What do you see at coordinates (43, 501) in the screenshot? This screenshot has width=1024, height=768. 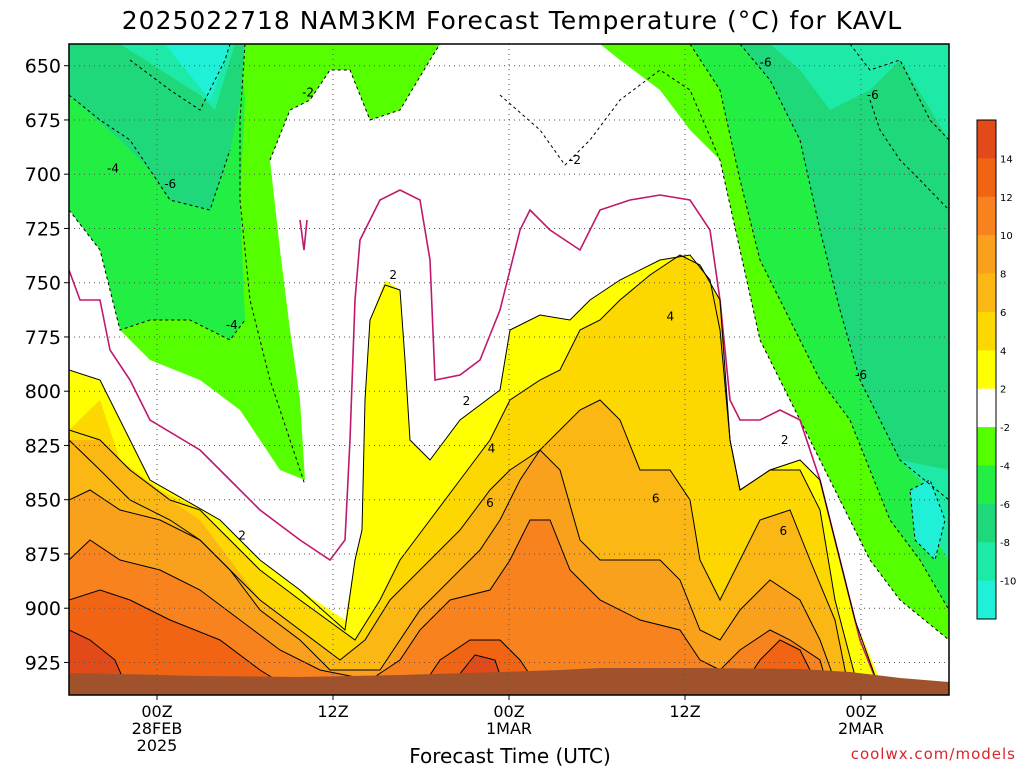 I see `y-tick-label: 850` at bounding box center [43, 501].